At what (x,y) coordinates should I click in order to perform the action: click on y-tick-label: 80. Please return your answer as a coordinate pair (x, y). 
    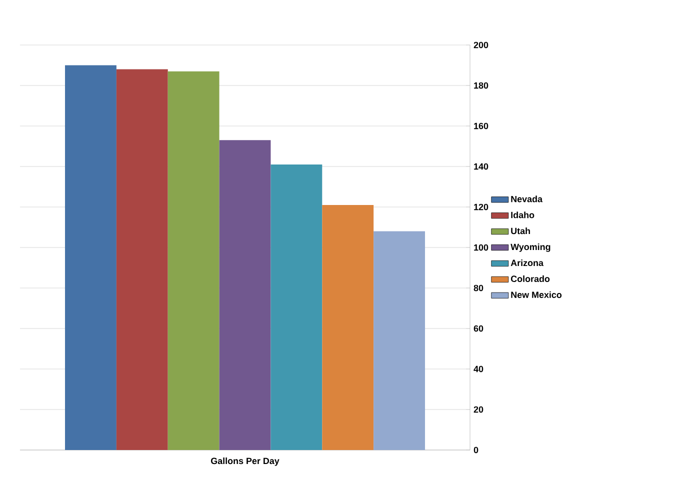
    Looking at the image, I should click on (479, 288).